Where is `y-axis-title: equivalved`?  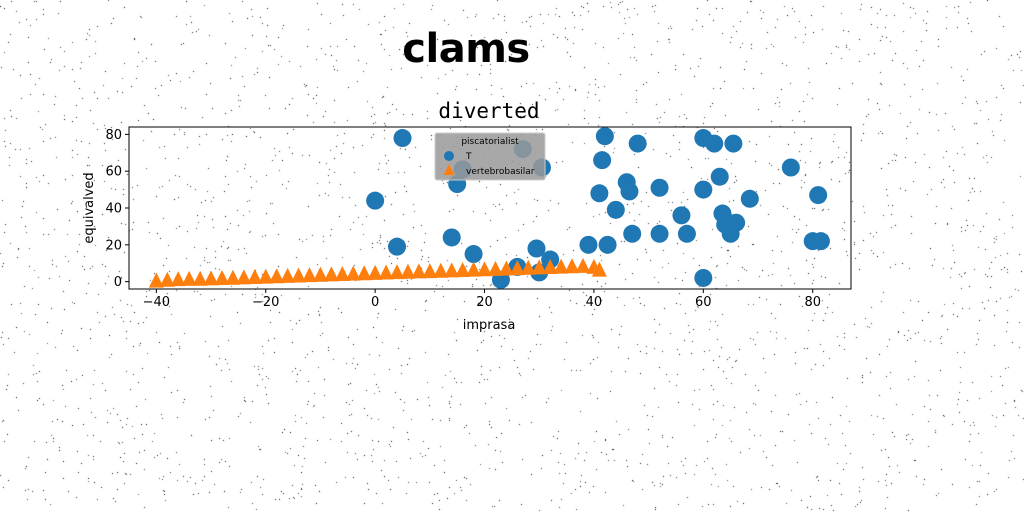 y-axis-title: equivalved is located at coordinates (89, 207).